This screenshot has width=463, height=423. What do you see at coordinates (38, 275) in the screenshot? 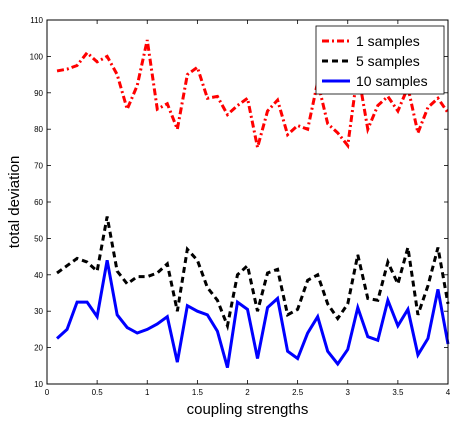
I see `y-tick-label: 40` at bounding box center [38, 275].